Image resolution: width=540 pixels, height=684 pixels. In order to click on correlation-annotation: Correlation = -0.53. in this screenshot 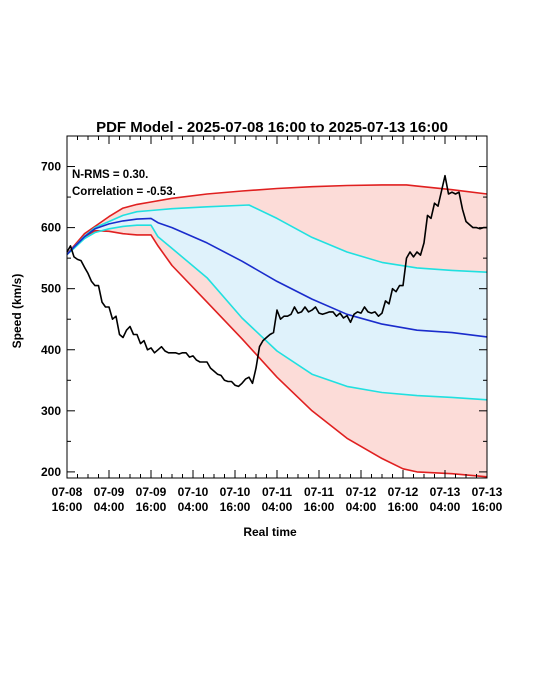, I will do `click(124, 192)`.